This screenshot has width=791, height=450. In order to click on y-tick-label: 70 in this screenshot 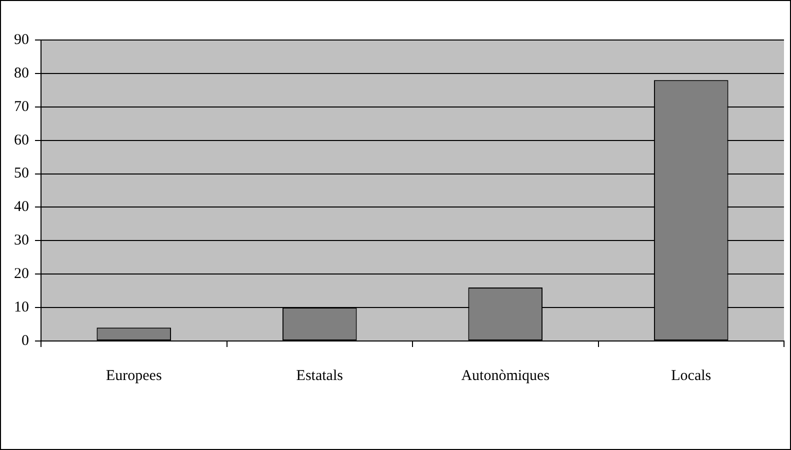, I will do `click(21, 106)`.